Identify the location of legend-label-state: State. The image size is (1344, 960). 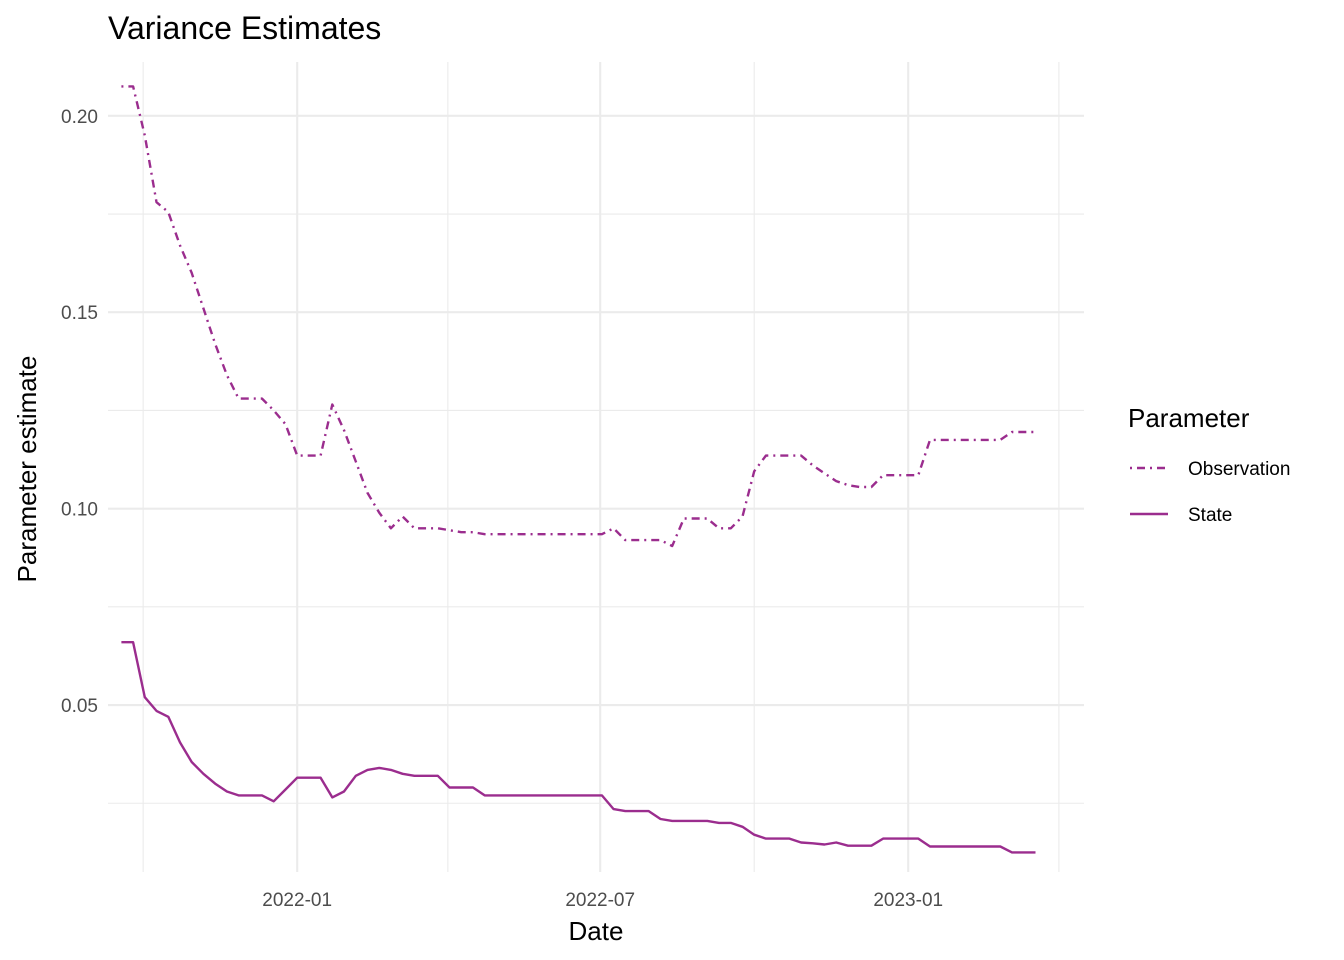
(1210, 515).